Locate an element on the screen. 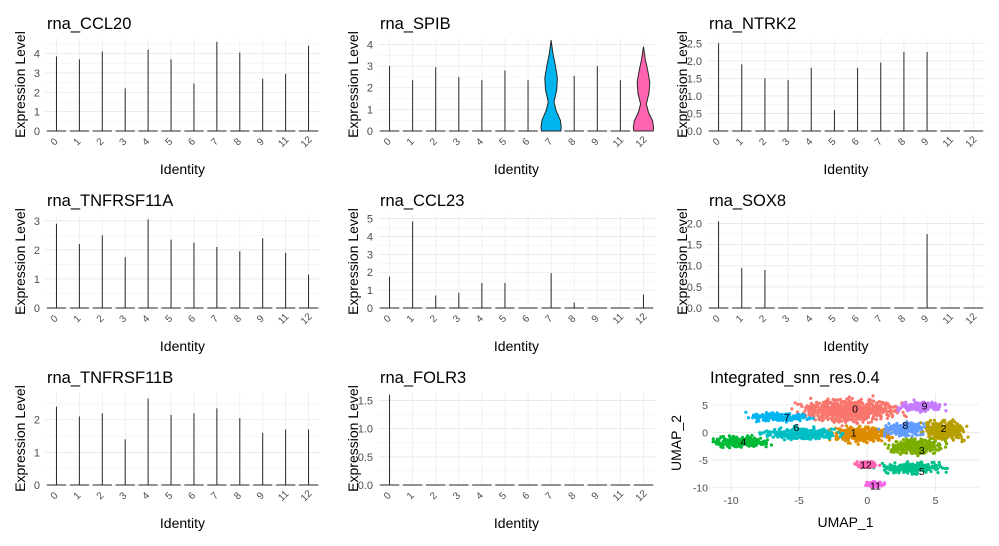 Image resolution: width=999 pixels, height=546 pixels. cluster-label-11: 11 is located at coordinates (875, 486).